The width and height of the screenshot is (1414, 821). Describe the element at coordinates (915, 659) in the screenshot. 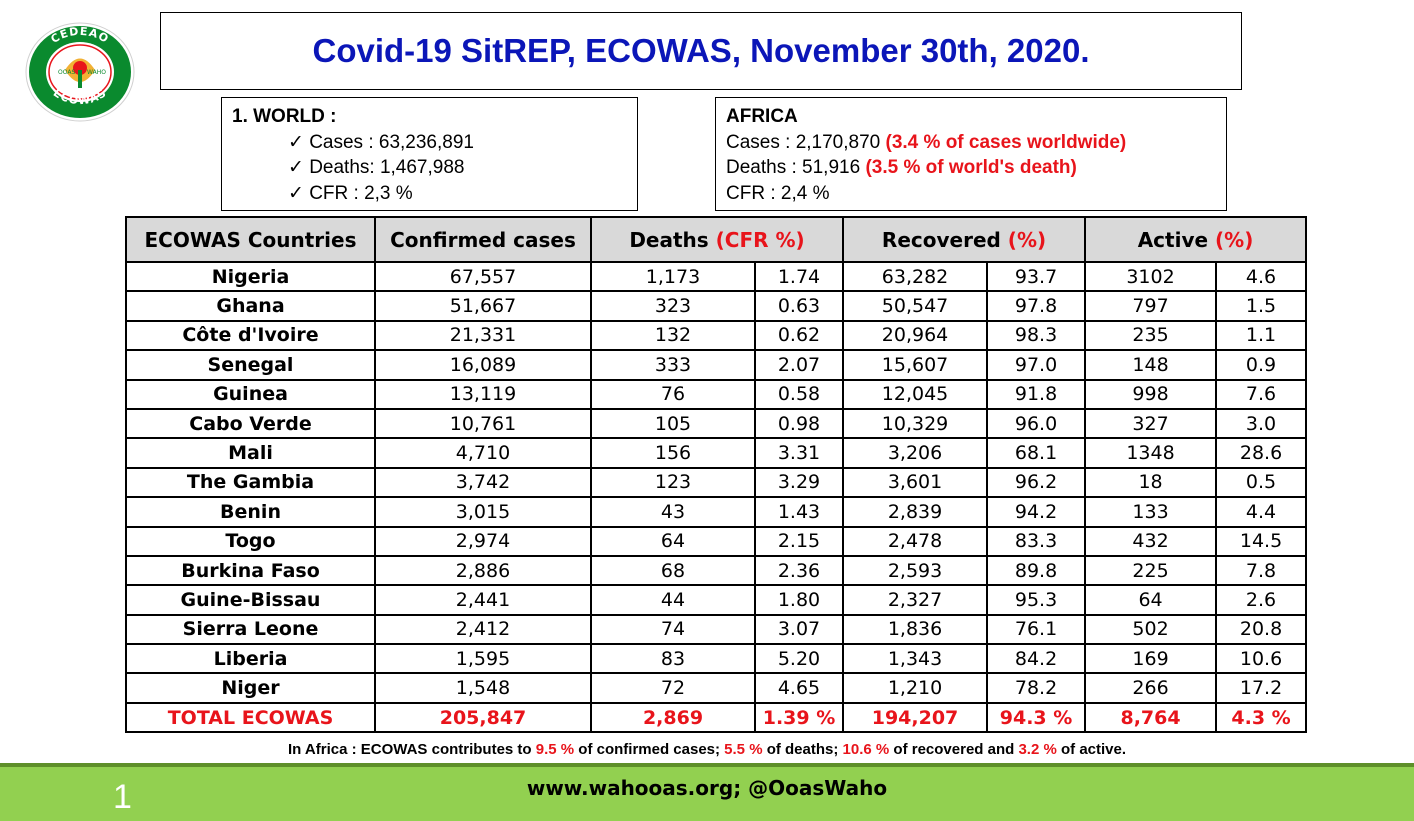

I see `cell-recovered: 1,343` at that location.